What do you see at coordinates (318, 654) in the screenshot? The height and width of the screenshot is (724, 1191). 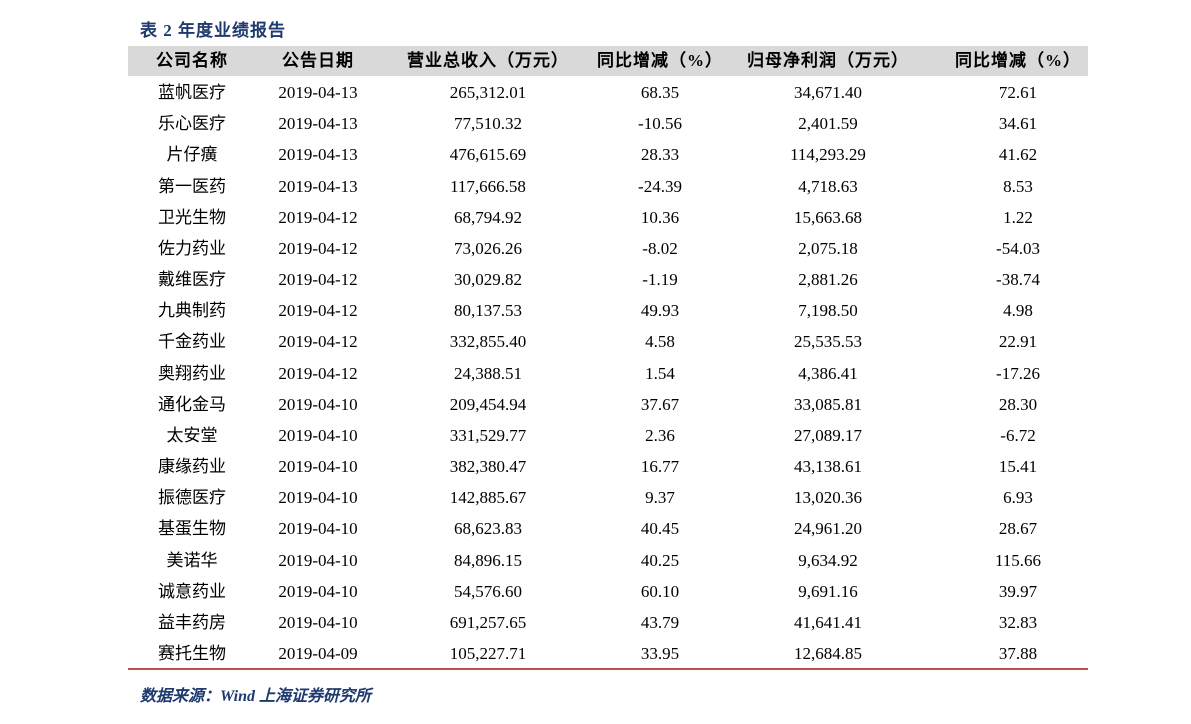 I see `table-cell: 2019-04-09` at bounding box center [318, 654].